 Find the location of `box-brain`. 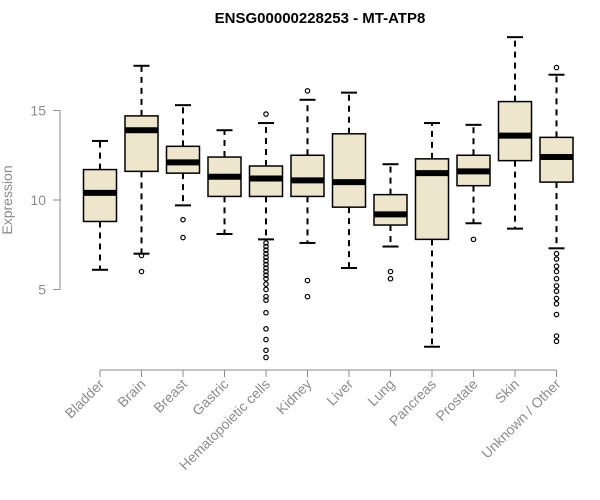

box-brain is located at coordinates (141, 169).